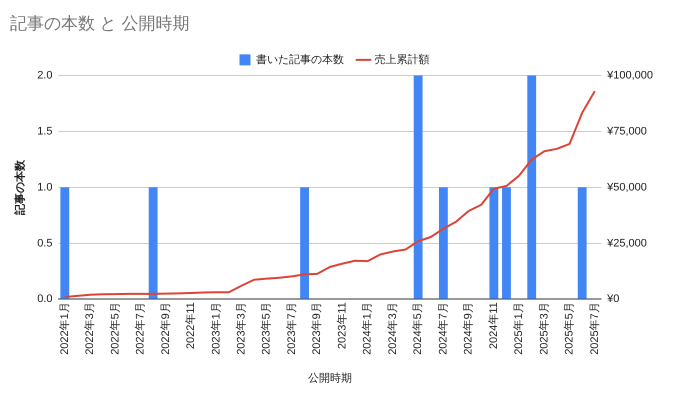 The height and width of the screenshot is (393, 673). I want to click on y-tick-label: 0.0, so click(44, 299).